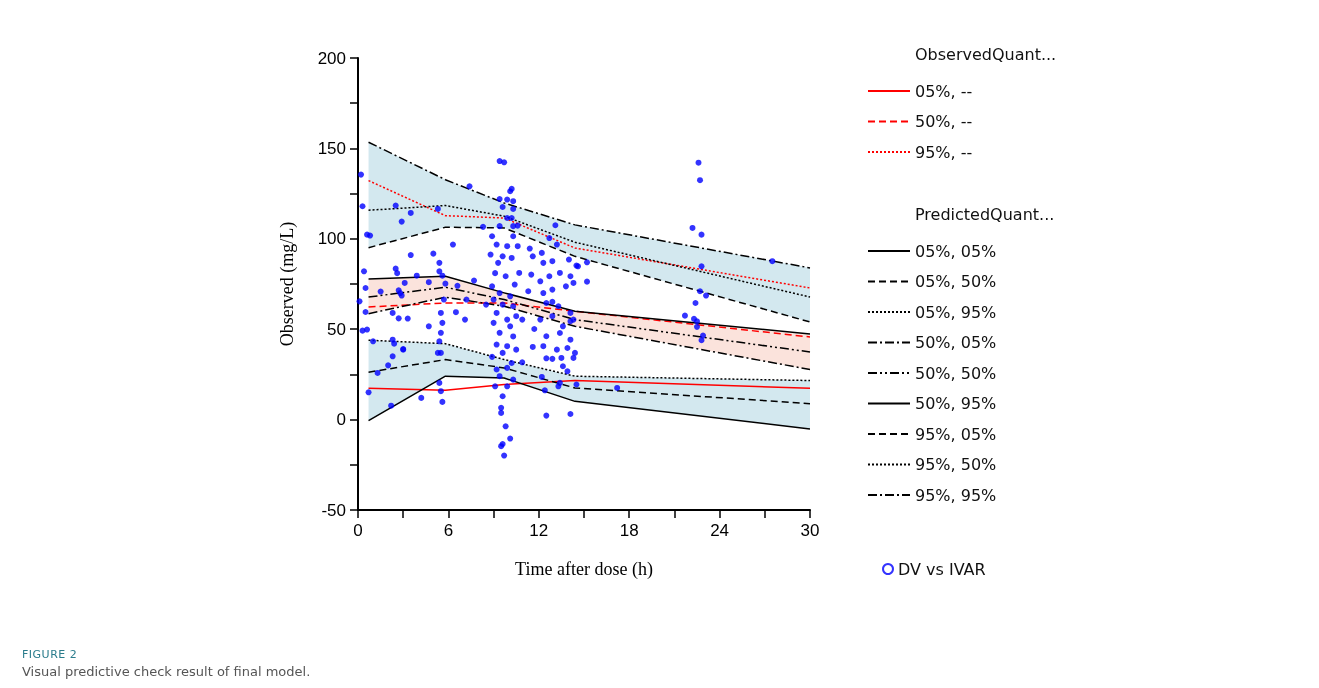 Image resolution: width=1319 pixels, height=688 pixels. I want to click on legend-label: DV vs IVAR, so click(942, 569).